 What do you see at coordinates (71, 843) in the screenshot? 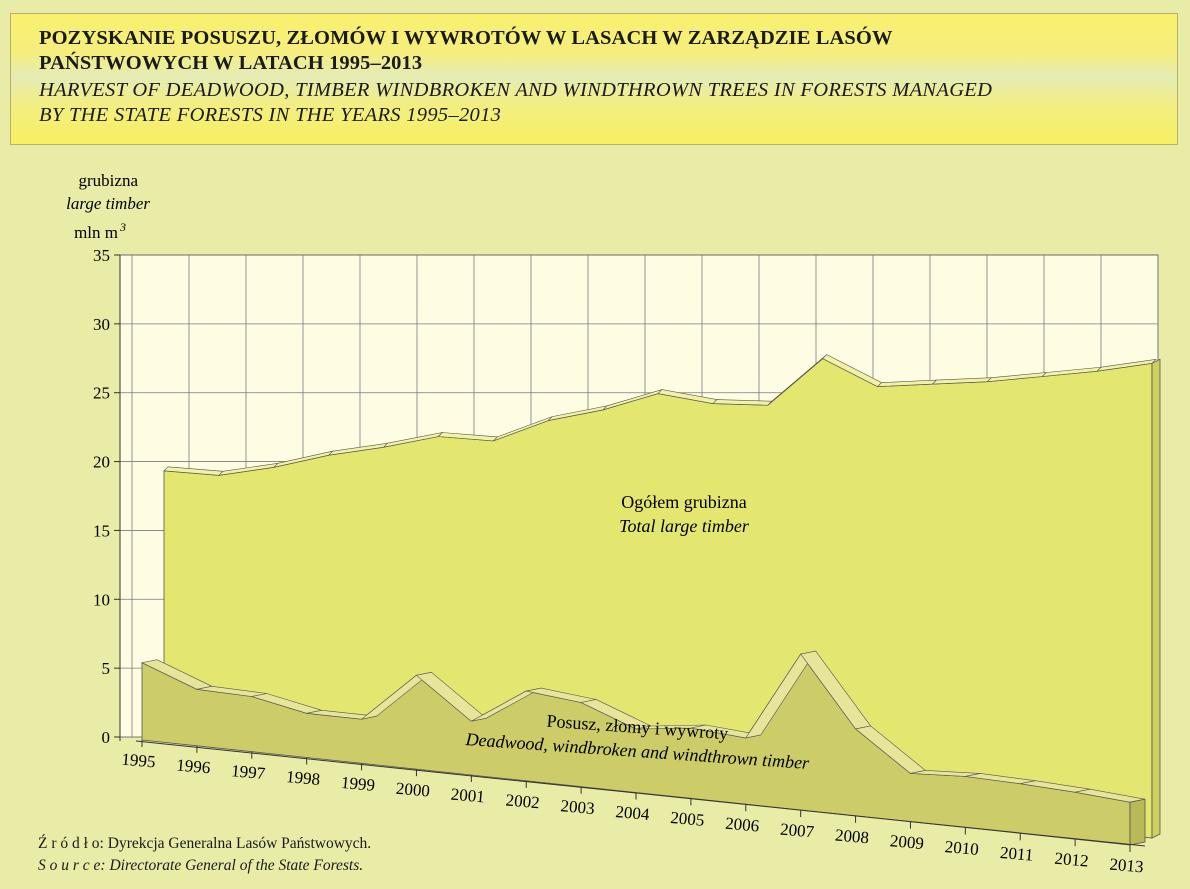
I see `source-label-polish: Ź r ó d ł o:` at bounding box center [71, 843].